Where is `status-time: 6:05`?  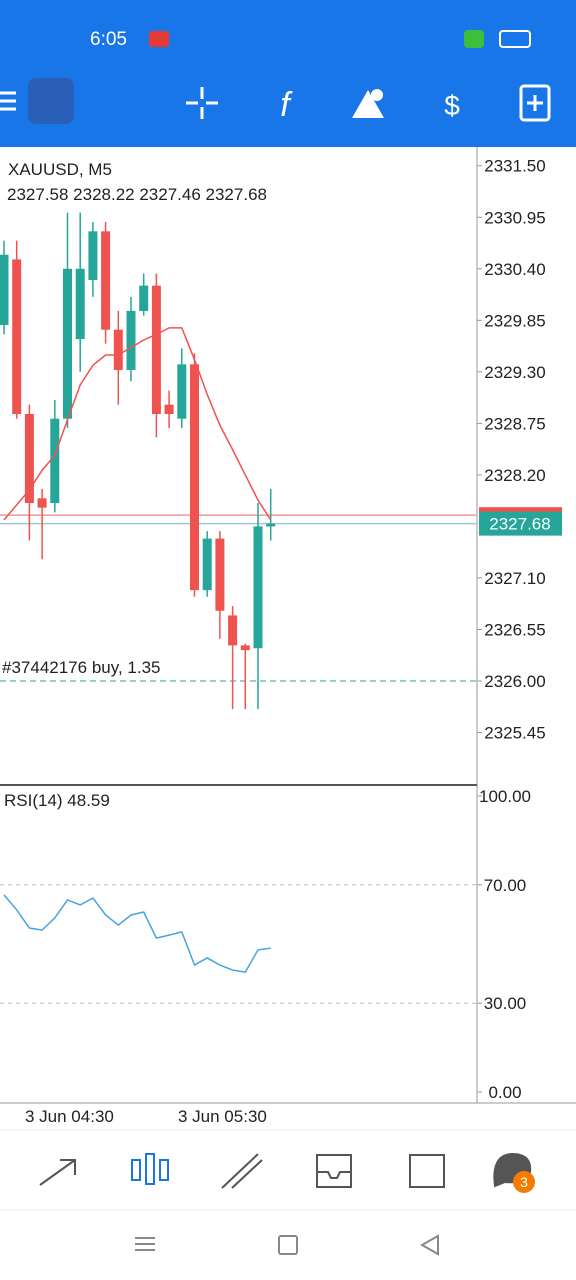
status-time: 6:05 is located at coordinates (108, 39).